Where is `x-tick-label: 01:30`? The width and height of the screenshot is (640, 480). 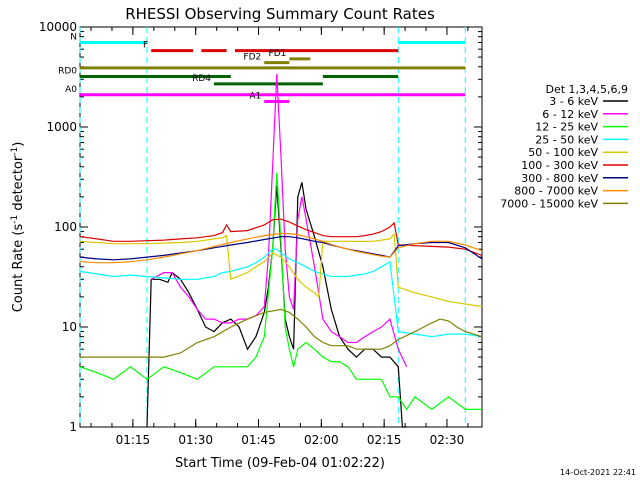 x-tick-label: 01:30 is located at coordinates (195, 440).